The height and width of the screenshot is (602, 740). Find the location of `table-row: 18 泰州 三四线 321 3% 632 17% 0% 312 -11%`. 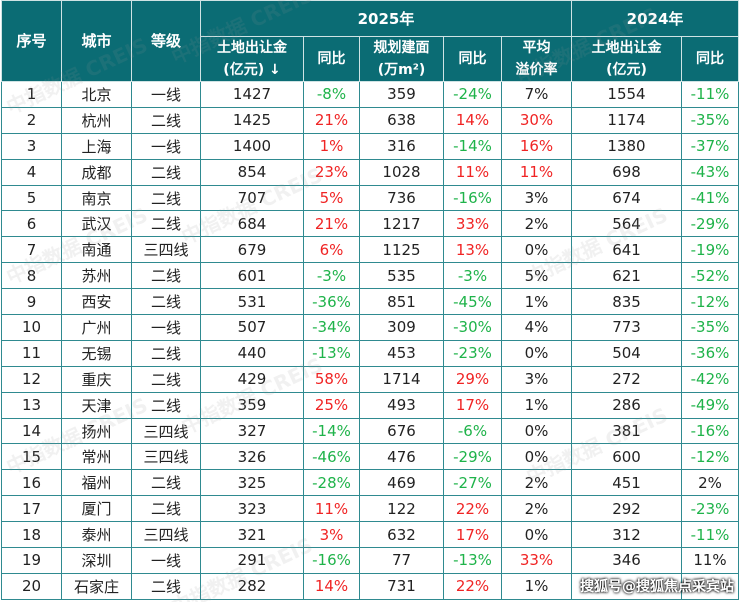

table-row: 18 泰州 三四线 321 3% 632 17% 0% 312 -11% is located at coordinates (370, 535).